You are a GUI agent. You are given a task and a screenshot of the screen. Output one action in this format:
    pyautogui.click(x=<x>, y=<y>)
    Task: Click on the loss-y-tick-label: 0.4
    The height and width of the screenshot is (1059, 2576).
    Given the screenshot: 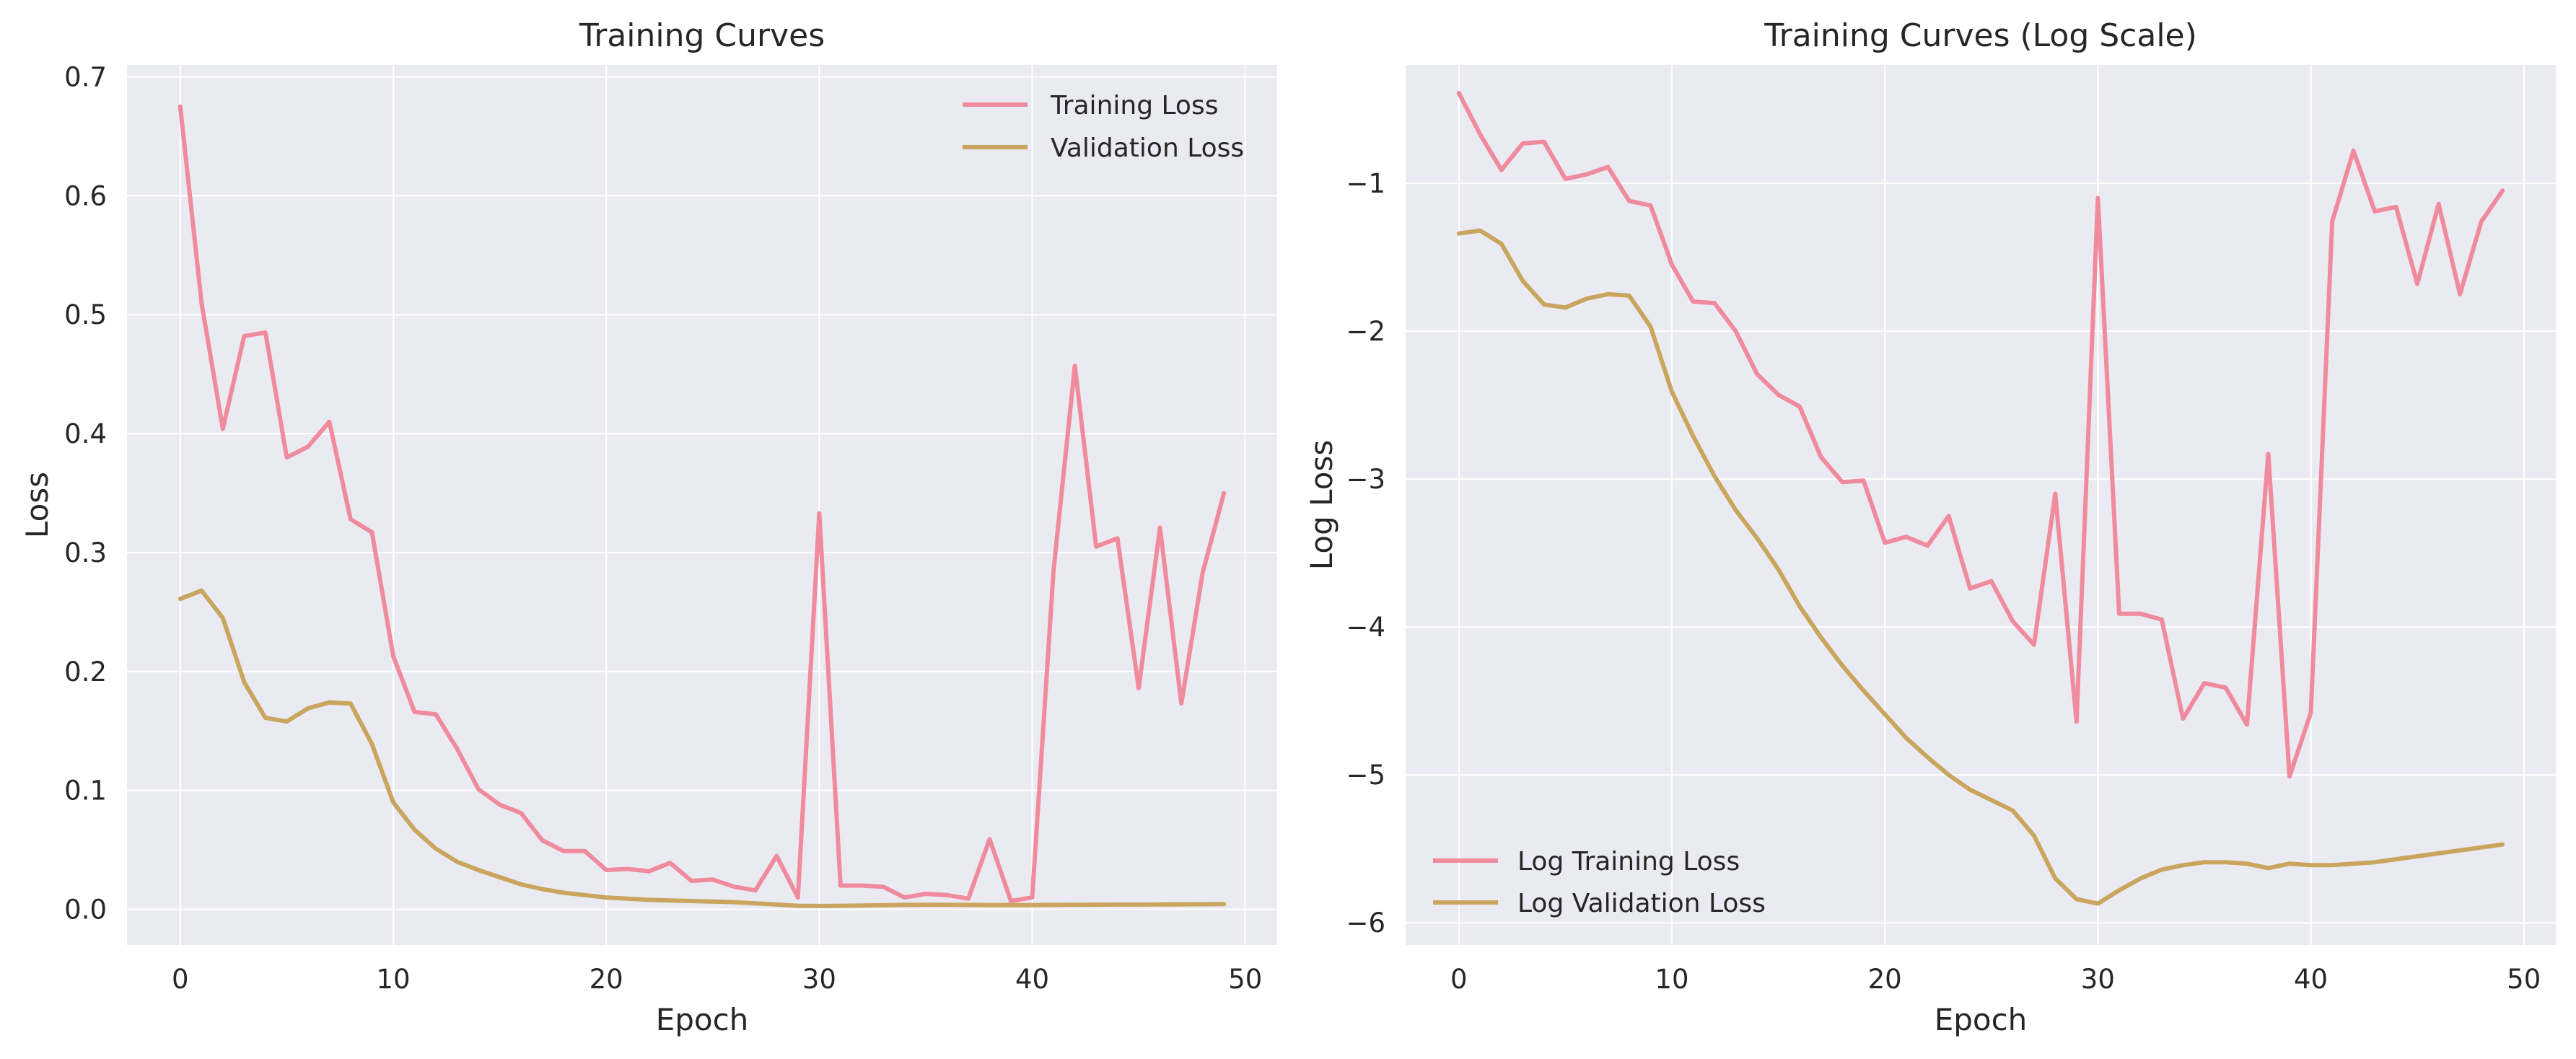 What is the action you would take?
    pyautogui.click(x=85, y=433)
    